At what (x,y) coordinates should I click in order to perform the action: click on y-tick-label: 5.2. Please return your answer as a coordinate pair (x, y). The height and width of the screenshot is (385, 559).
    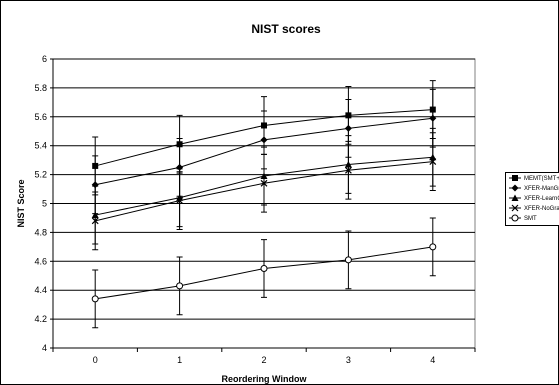
    Looking at the image, I should click on (40, 175).